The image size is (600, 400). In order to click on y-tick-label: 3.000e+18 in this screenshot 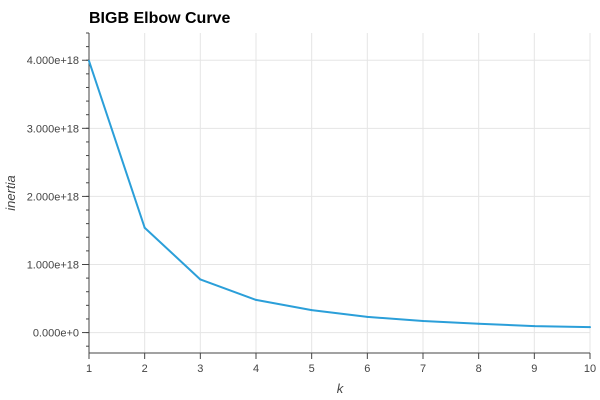, I will do `click(53, 129)`.